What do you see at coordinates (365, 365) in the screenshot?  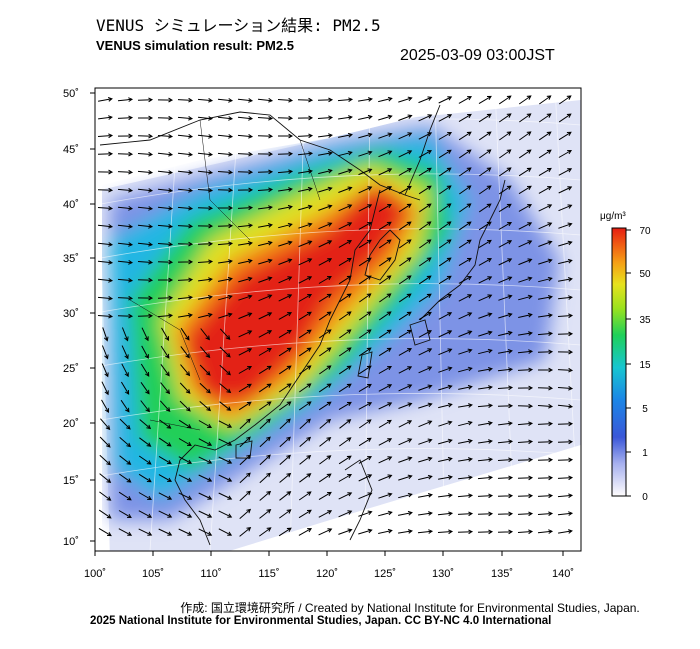 I see `taiwan` at bounding box center [365, 365].